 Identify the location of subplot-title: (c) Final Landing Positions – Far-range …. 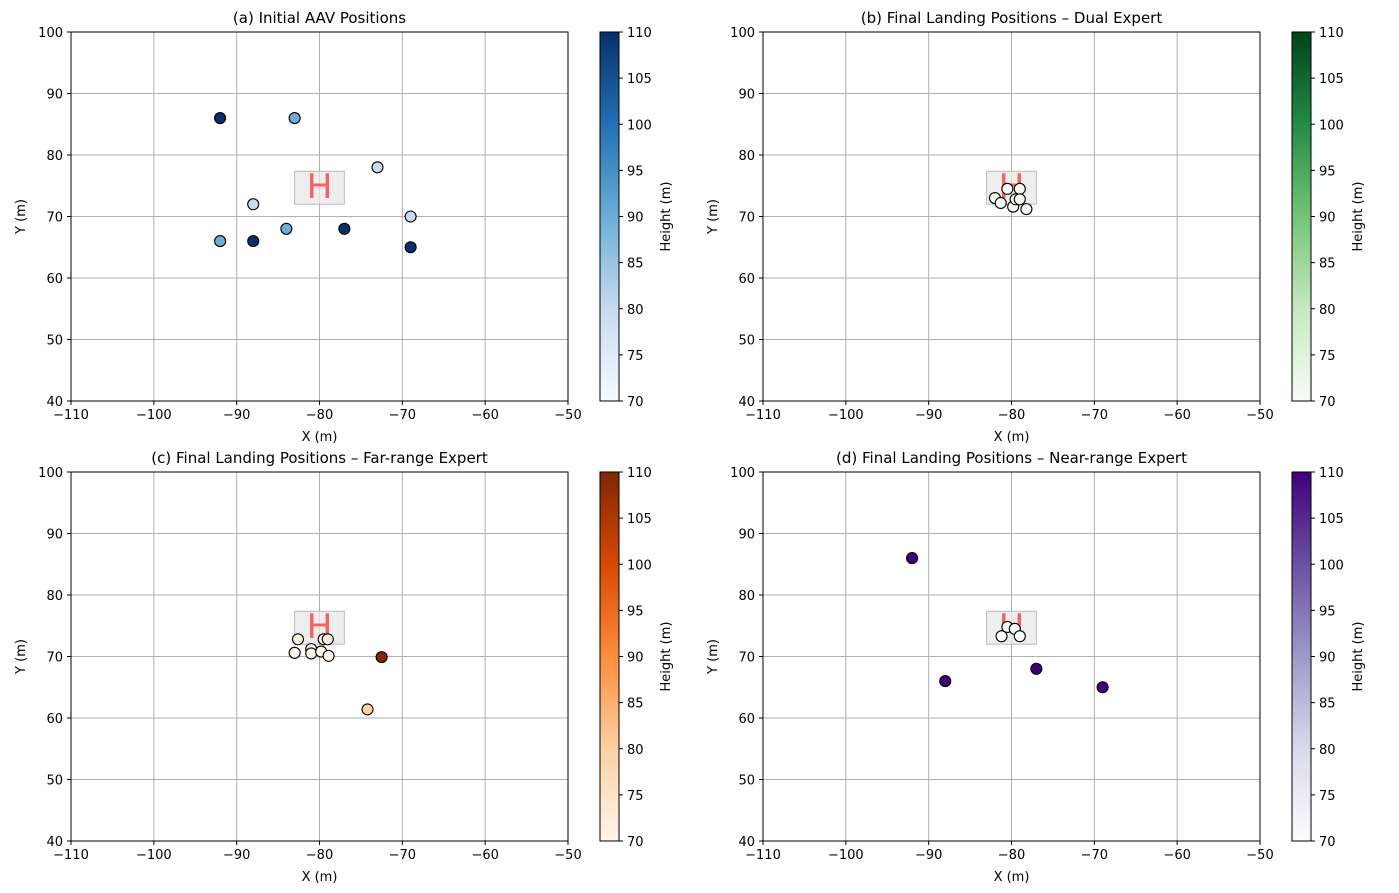
(319, 458).